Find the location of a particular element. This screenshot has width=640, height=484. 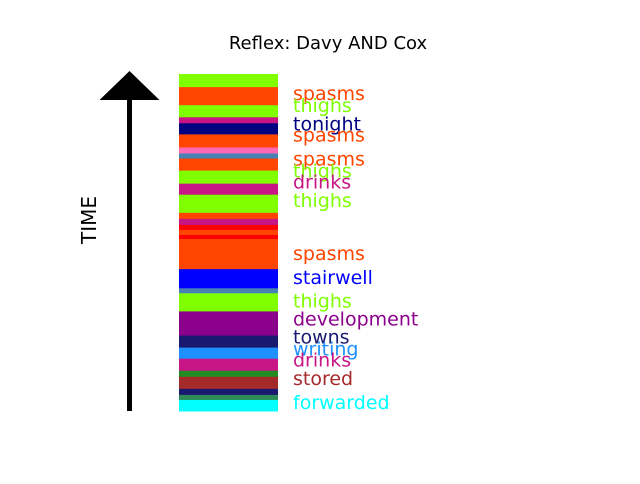

chart-title: Reflex: Davy AND Cox is located at coordinates (328, 43).